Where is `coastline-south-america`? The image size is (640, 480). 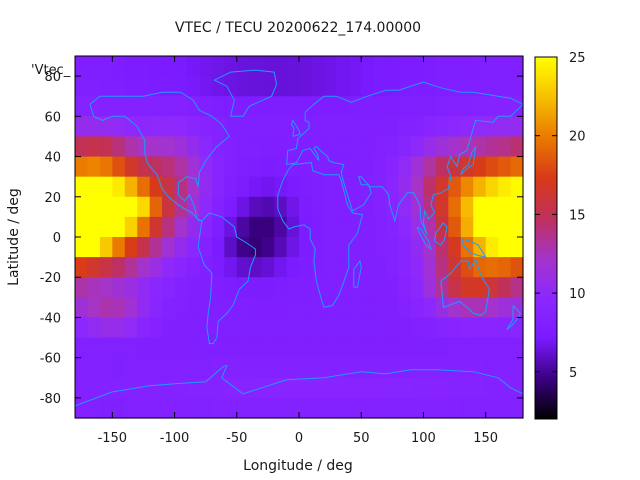 coastline-south-america is located at coordinates (226, 278).